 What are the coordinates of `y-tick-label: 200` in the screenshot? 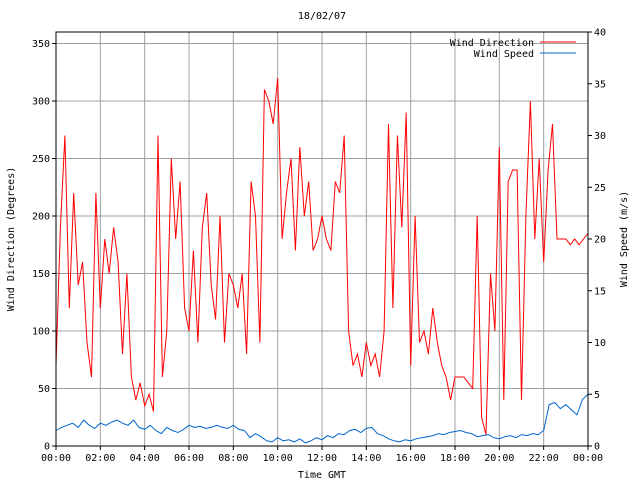 It's located at (41, 217).